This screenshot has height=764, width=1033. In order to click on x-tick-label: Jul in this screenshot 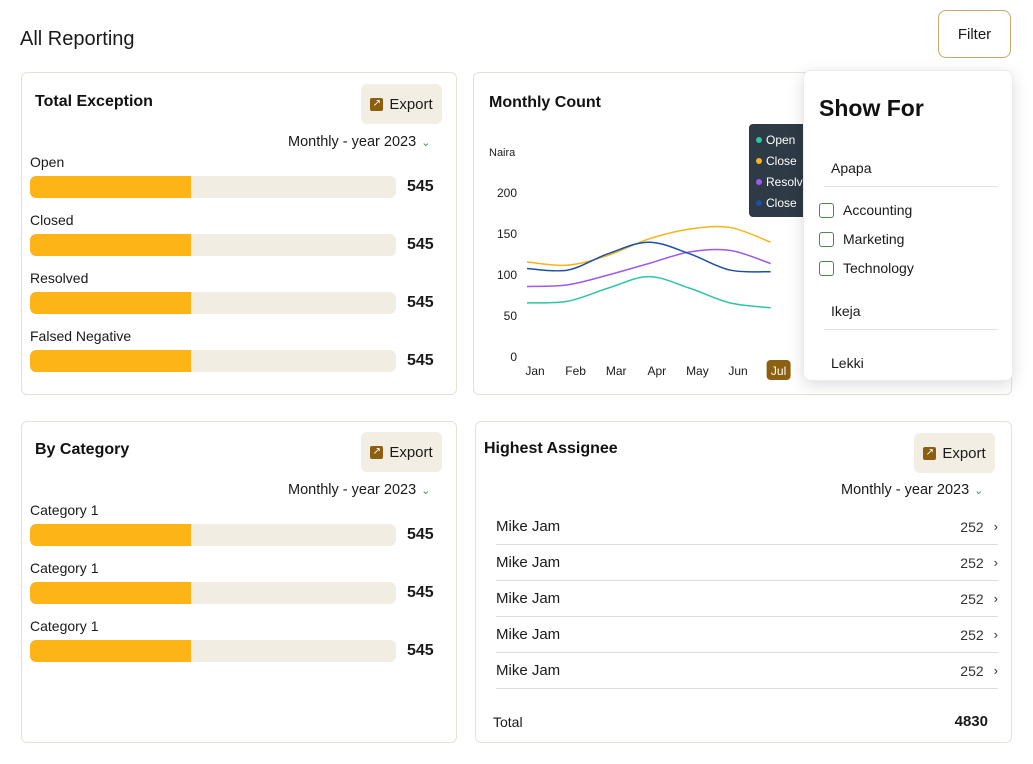, I will do `click(778, 371)`.